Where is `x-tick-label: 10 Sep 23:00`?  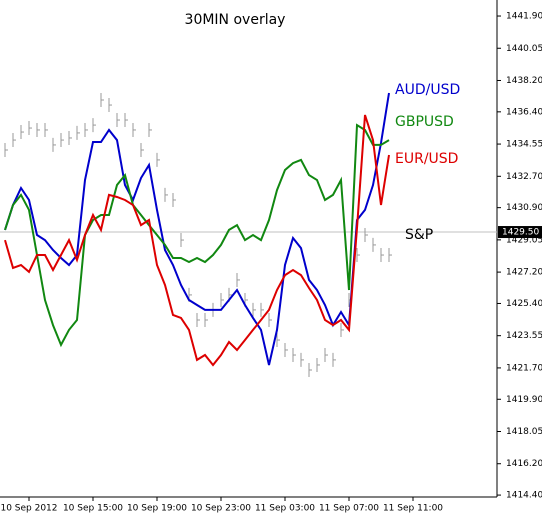 x-tick-label: 10 Sep 23:00 is located at coordinates (221, 509).